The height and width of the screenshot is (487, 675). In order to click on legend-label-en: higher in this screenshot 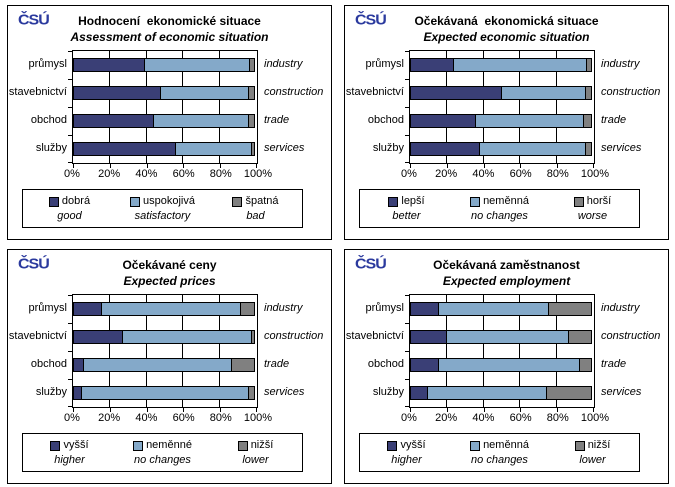, I will do `click(406, 460)`.